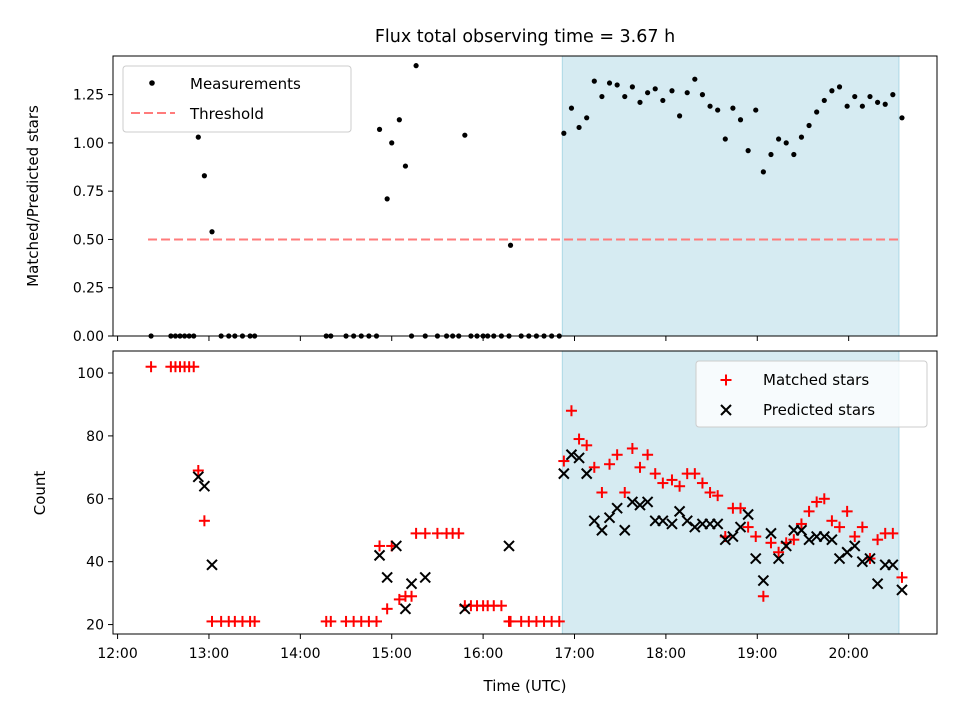 The width and height of the screenshot is (960, 724). Describe the element at coordinates (152, 83) in the screenshot. I see `legend-marker-measurements` at that location.